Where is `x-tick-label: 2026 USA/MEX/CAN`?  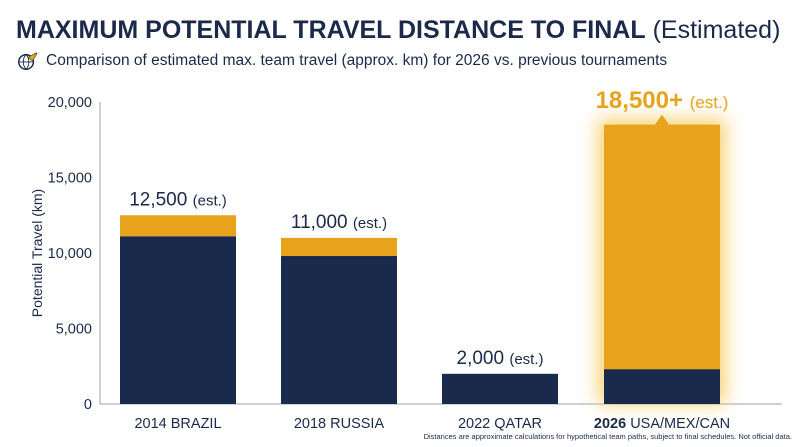
x-tick-label: 2026 USA/MEX/CAN is located at coordinates (662, 424).